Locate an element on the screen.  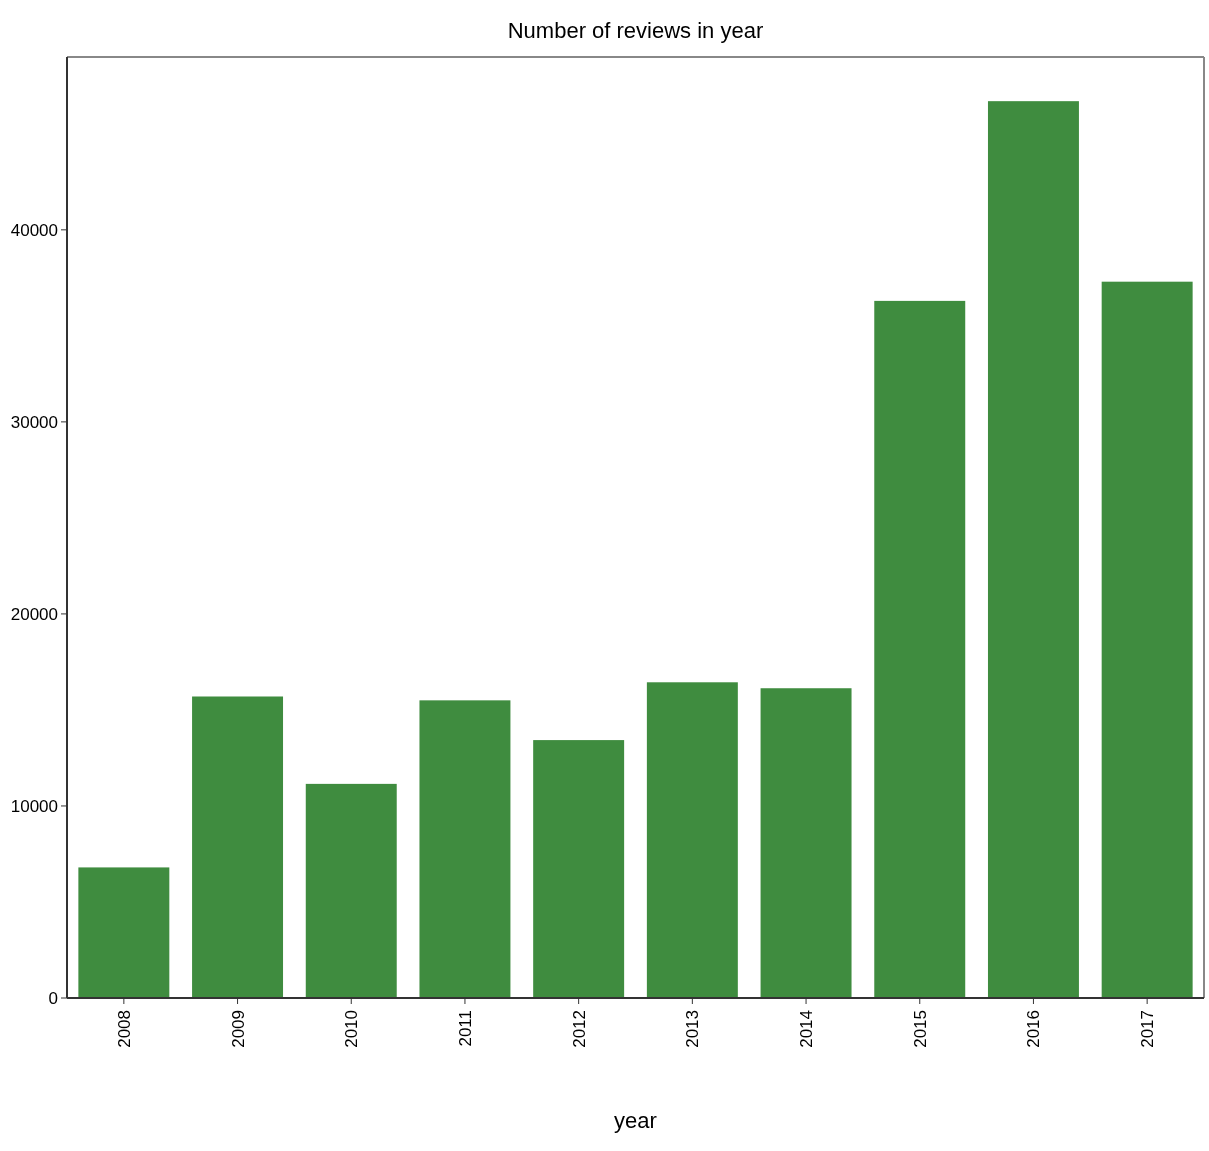
x-tick-label: 2008 is located at coordinates (124, 1029).